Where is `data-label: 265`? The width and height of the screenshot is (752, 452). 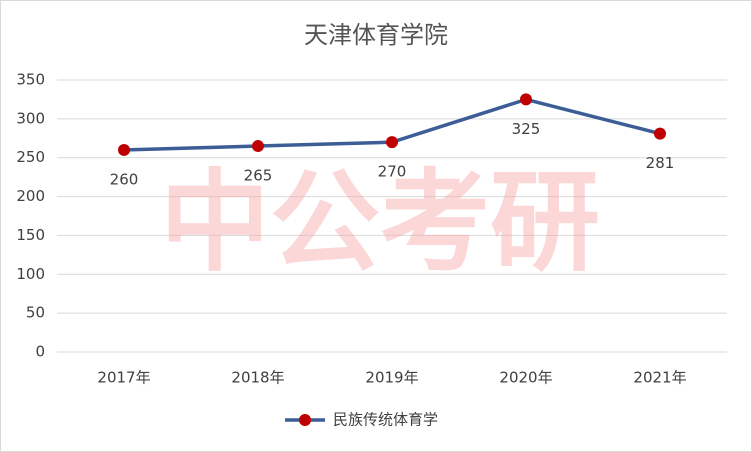
data-label: 265 is located at coordinates (258, 176).